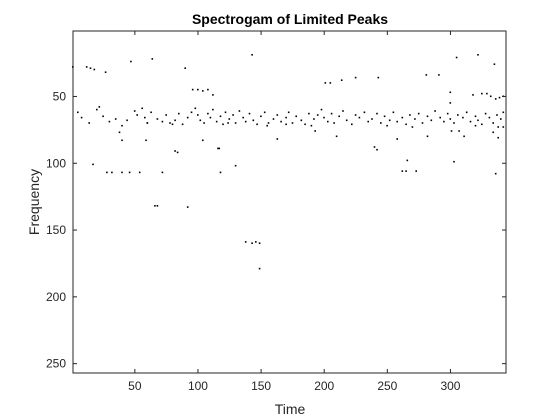 This screenshot has height=420, width=560. Describe the element at coordinates (56, 230) in the screenshot. I see `y-tick-label: 150` at that location.